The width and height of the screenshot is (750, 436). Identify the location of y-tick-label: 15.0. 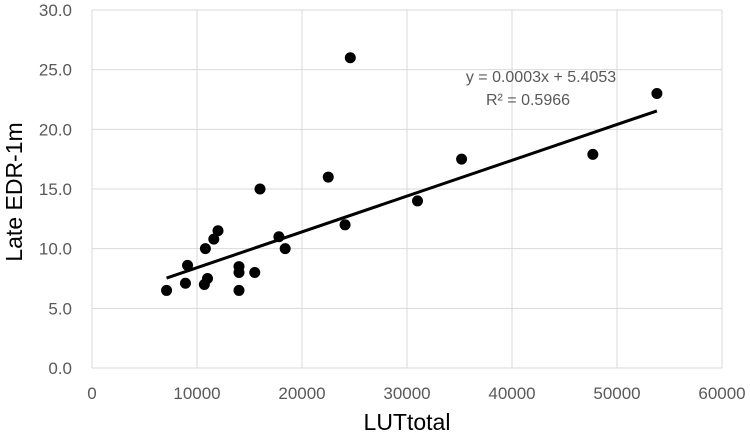
(55, 189).